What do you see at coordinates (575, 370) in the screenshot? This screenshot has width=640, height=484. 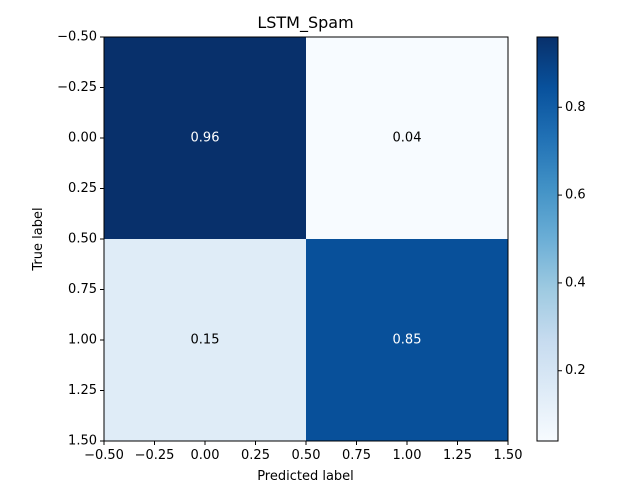 I see `colorbar-tick-label: 0.2` at bounding box center [575, 370].